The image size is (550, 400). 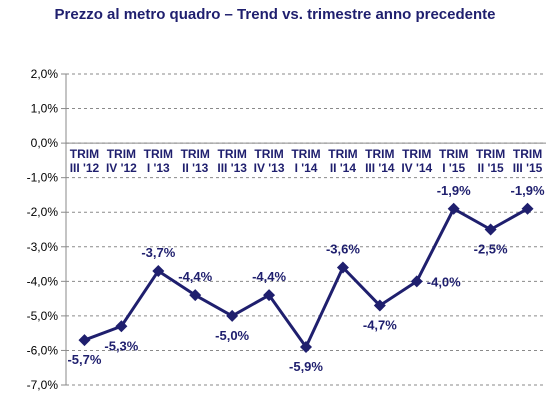 What do you see at coordinates (121, 345) in the screenshot?
I see `data-label: -5,3%` at bounding box center [121, 345].